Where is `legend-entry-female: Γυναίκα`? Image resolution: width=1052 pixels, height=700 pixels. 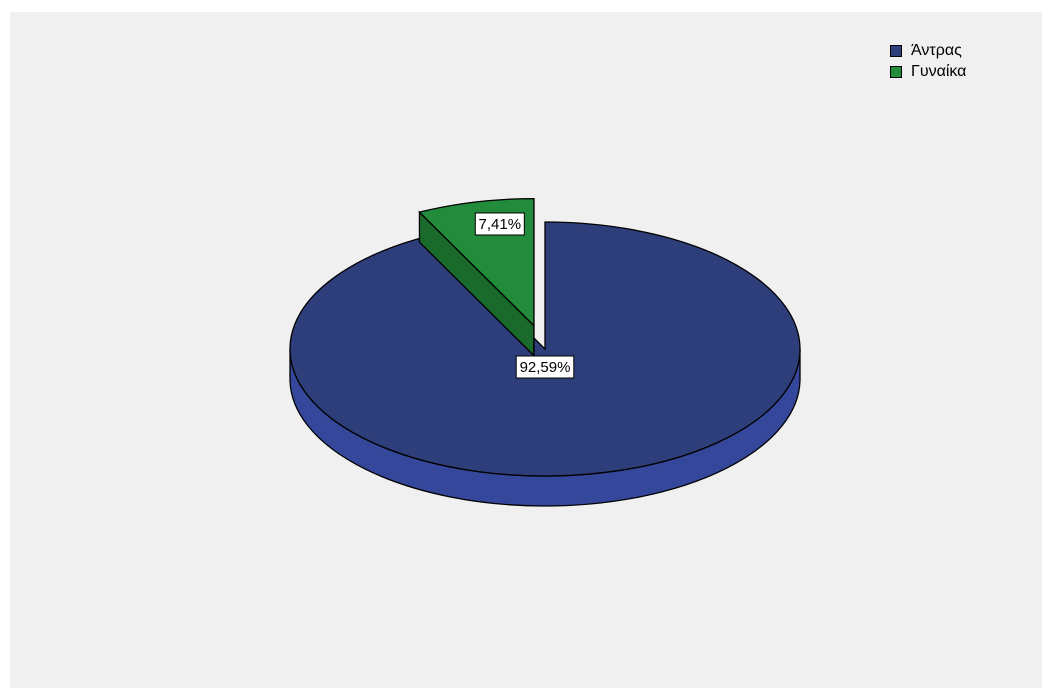 legend-entry-female: Γυναίκα is located at coordinates (928, 71).